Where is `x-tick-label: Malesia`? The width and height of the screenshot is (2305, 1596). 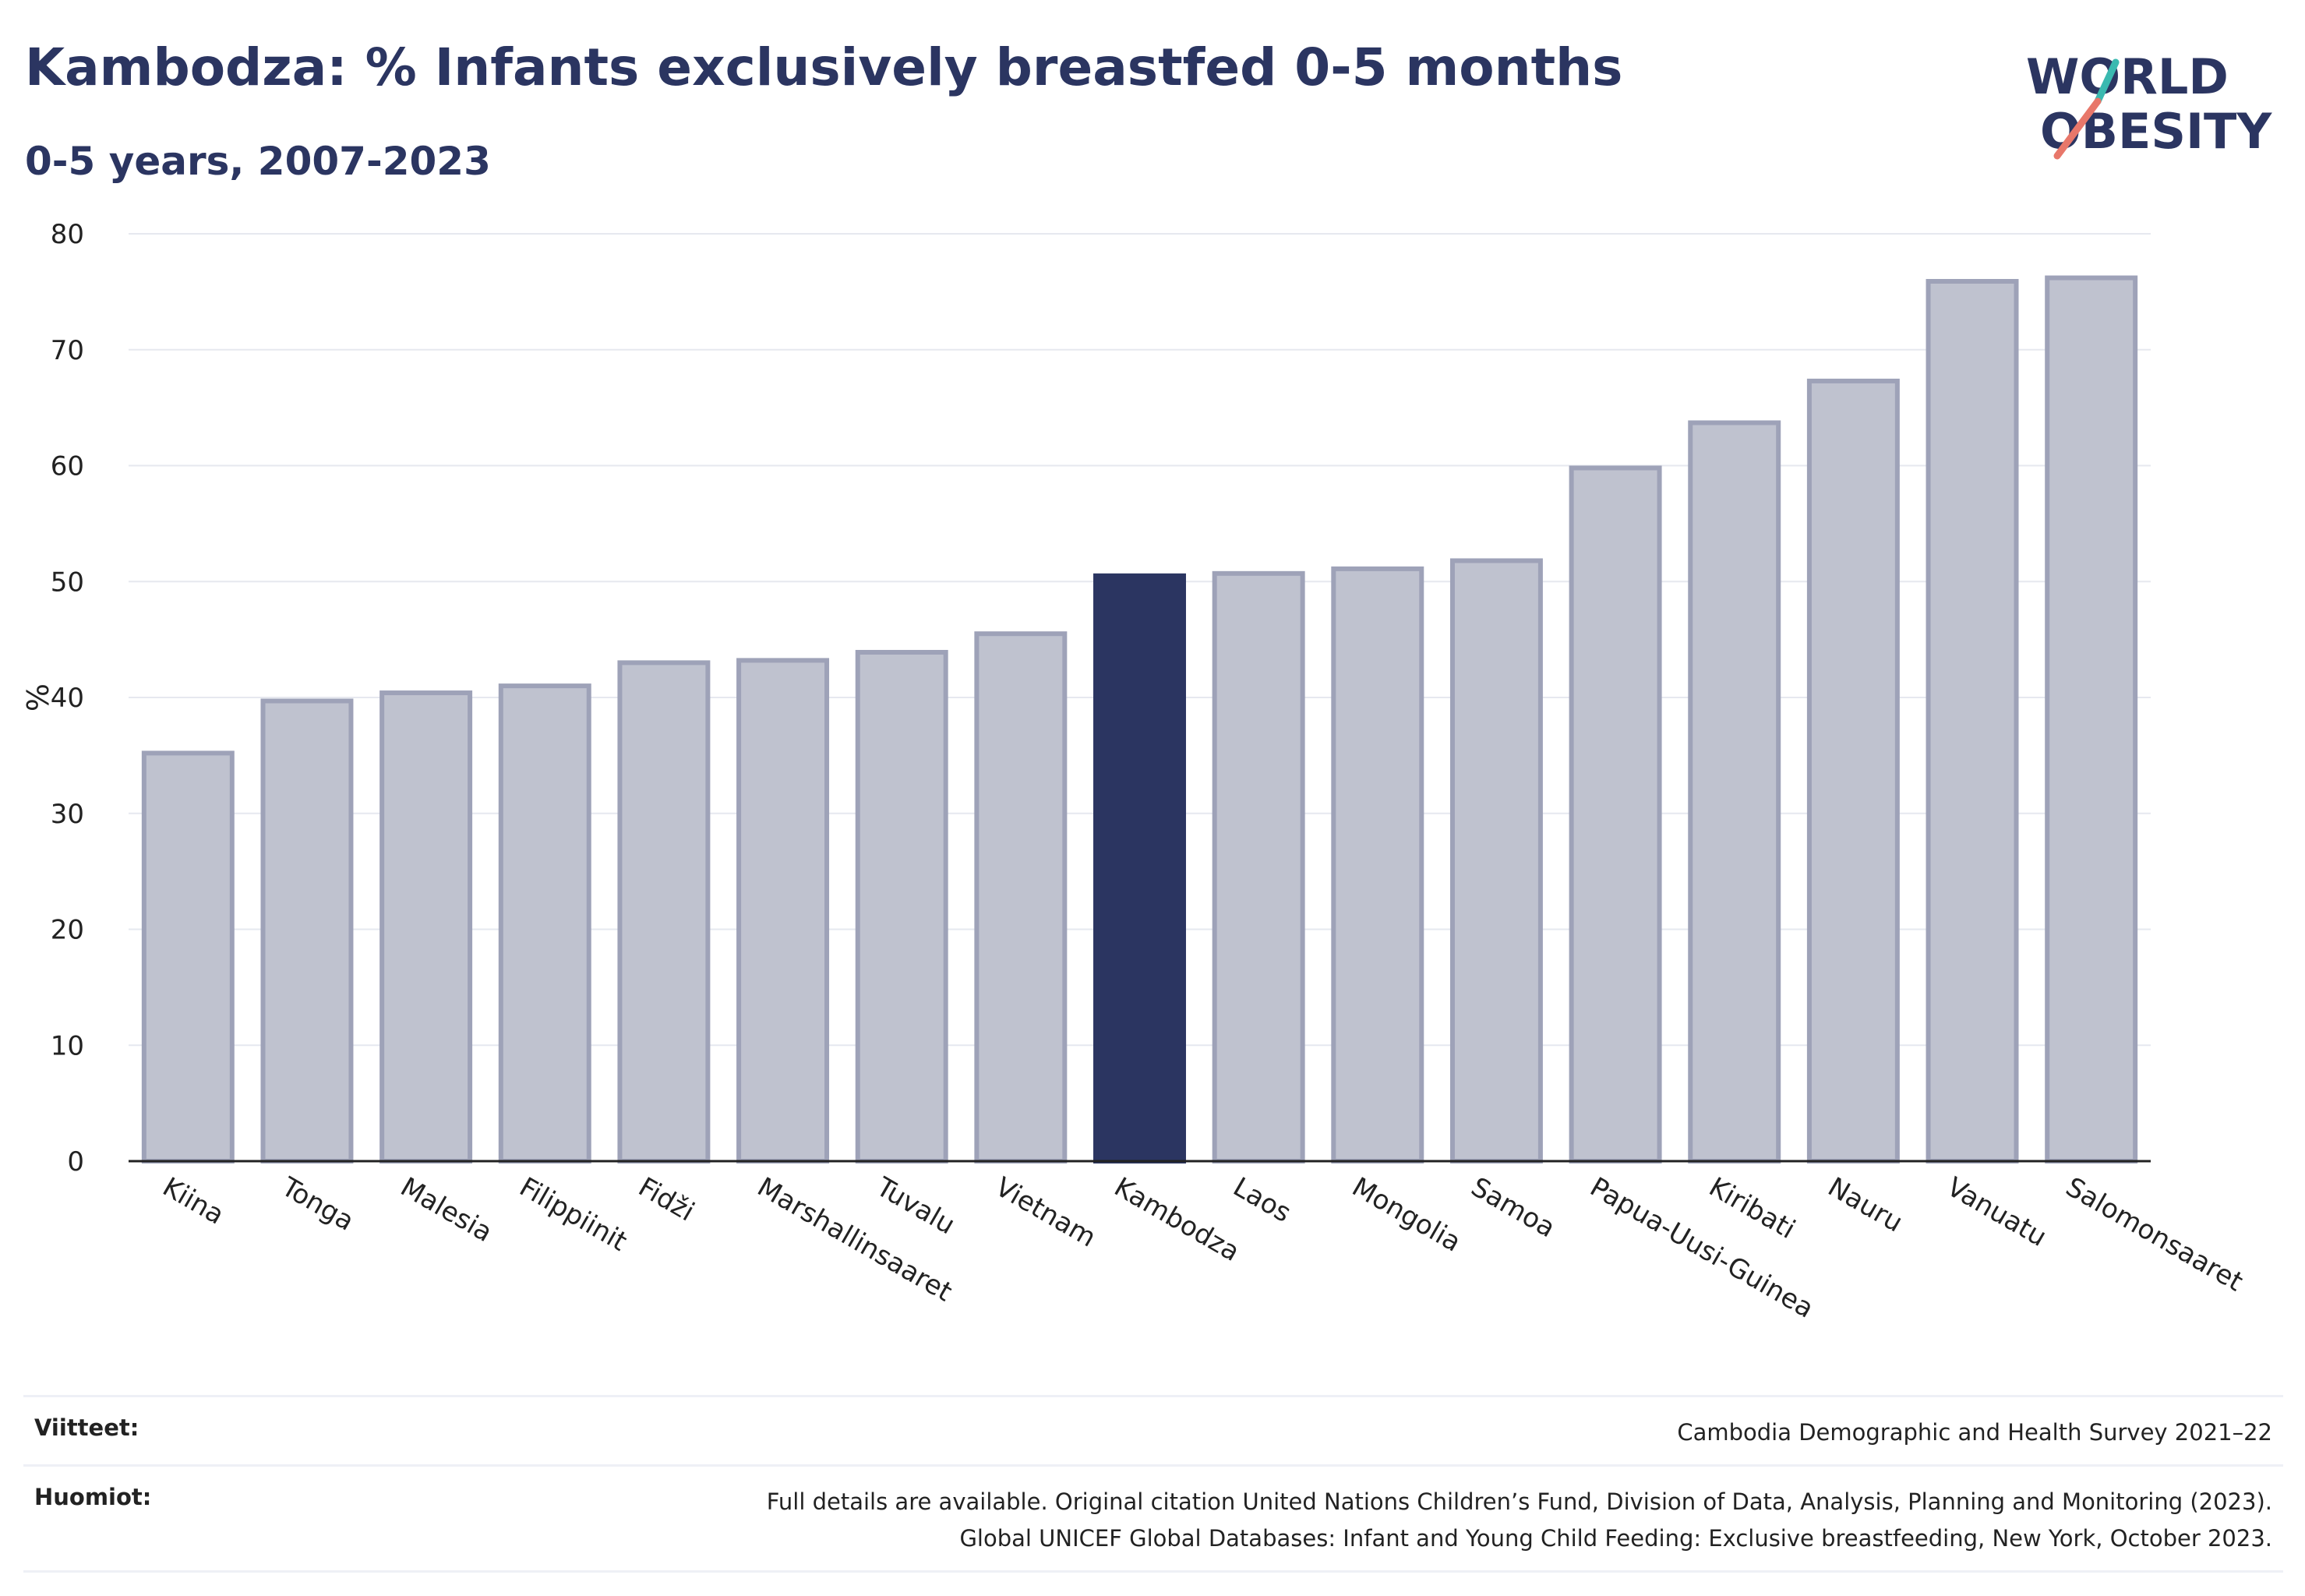
x-tick-label: Malesia is located at coordinates (446, 1209).